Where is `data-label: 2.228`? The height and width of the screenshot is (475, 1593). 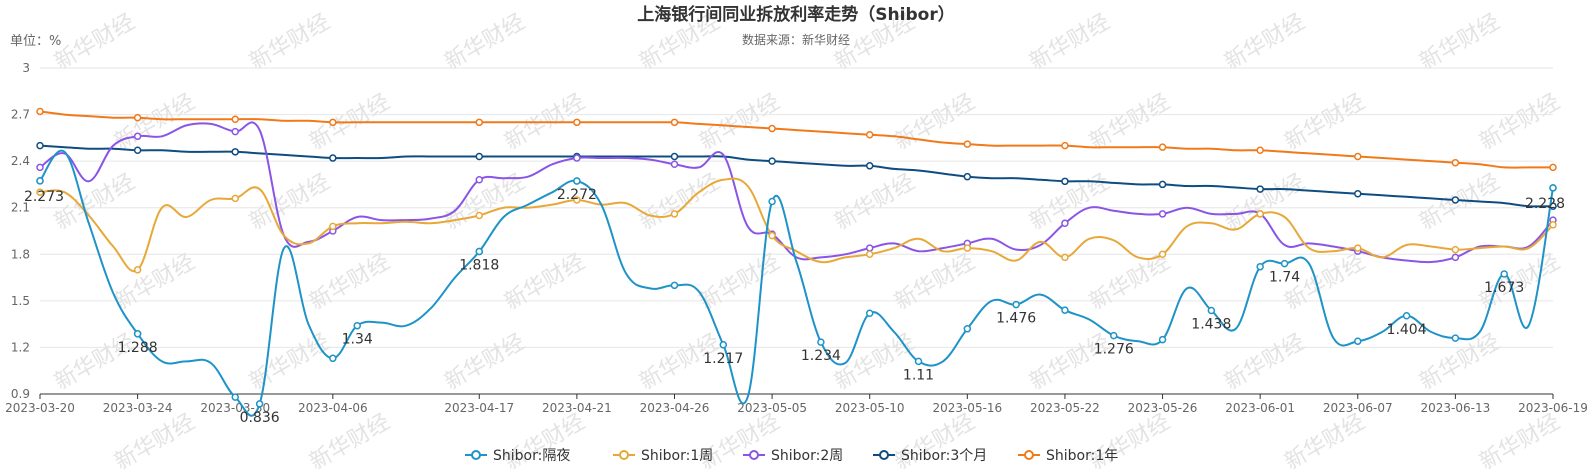 data-label: 2.228 is located at coordinates (1545, 204).